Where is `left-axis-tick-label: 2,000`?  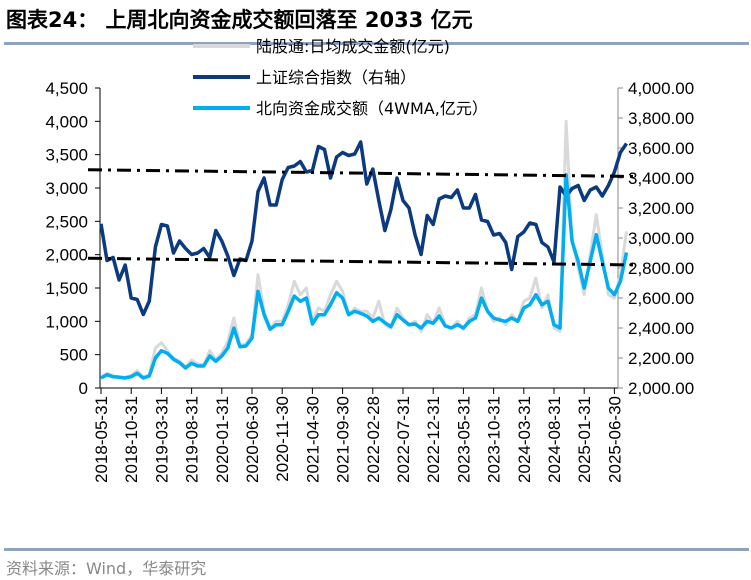 left-axis-tick-label: 2,000 is located at coordinates (66, 255).